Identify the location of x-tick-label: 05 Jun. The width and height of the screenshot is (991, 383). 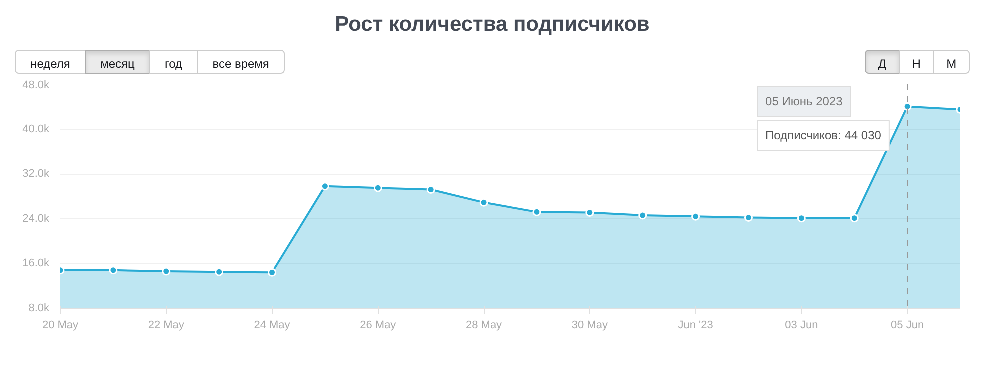
(907, 326).